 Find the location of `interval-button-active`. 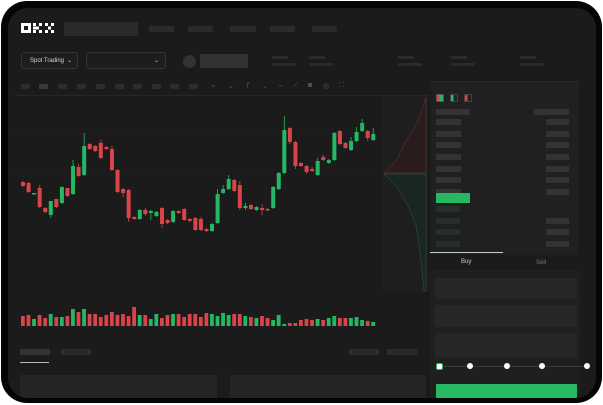

interval-button-active is located at coordinates (43, 86).